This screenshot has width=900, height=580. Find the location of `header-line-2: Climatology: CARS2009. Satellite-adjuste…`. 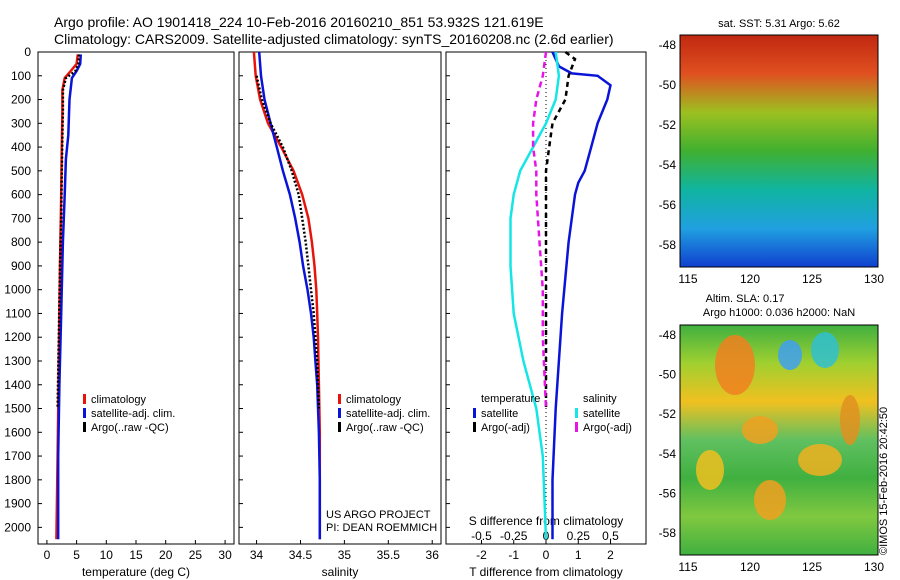

header-line-2: Climatology: CARS2009. Satellite-adjuste… is located at coordinates (334, 39).